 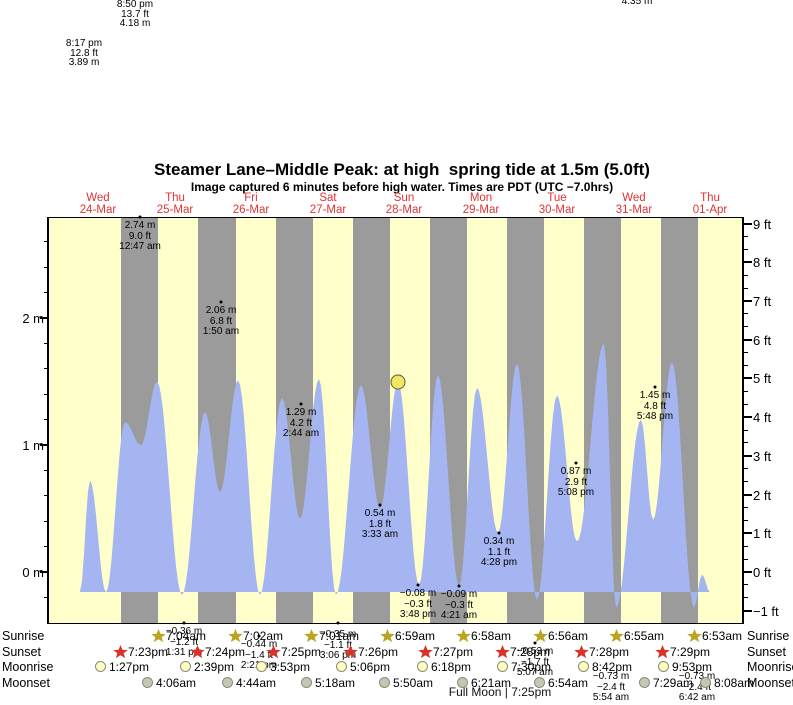 I want to click on day-label: Wed 24-Mar, so click(x=98, y=204).